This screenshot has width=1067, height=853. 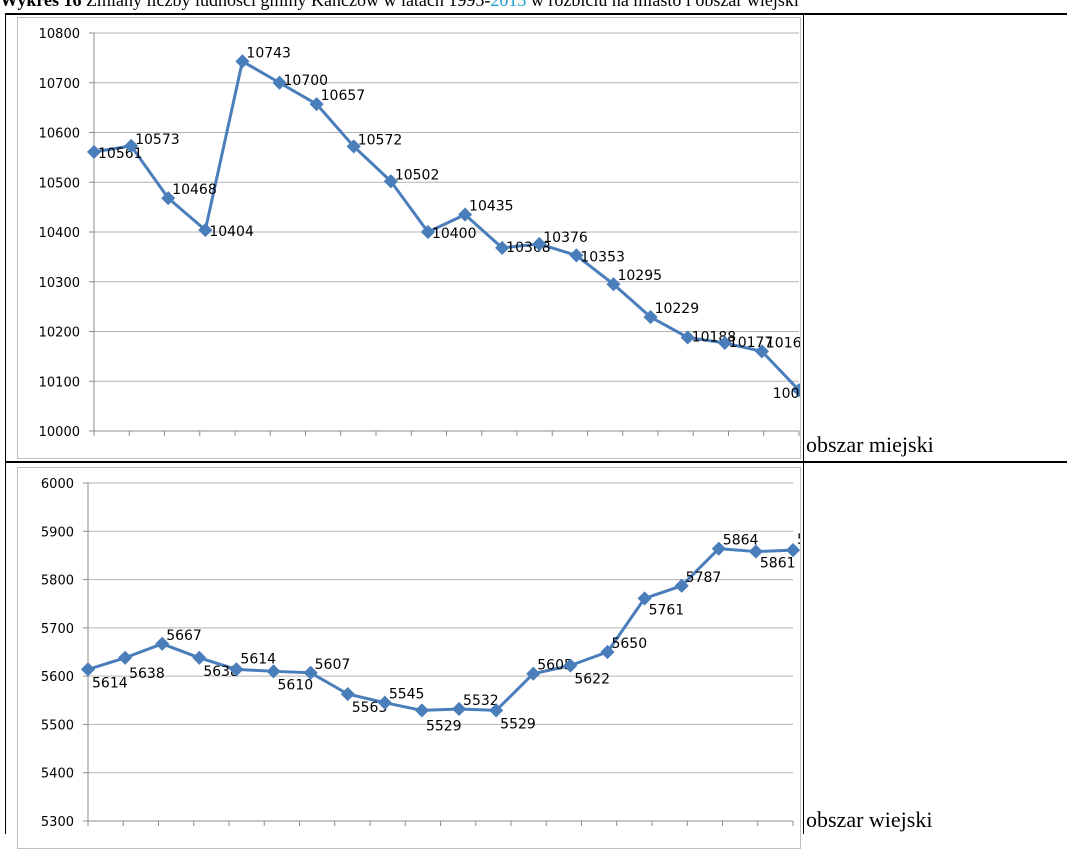 What do you see at coordinates (57, 581) in the screenshot?
I see `y-tick-label: 5800` at bounding box center [57, 581].